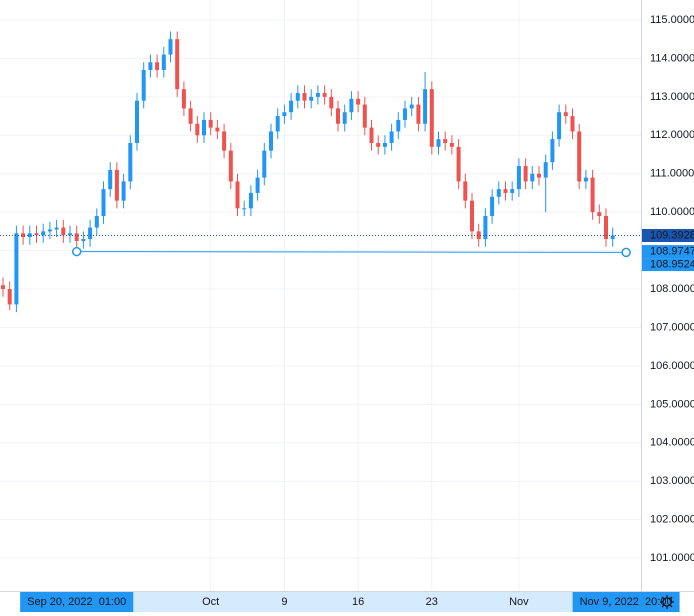 The height and width of the screenshot is (616, 694). I want to click on y-tick-label: 104.0000, so click(672, 443).